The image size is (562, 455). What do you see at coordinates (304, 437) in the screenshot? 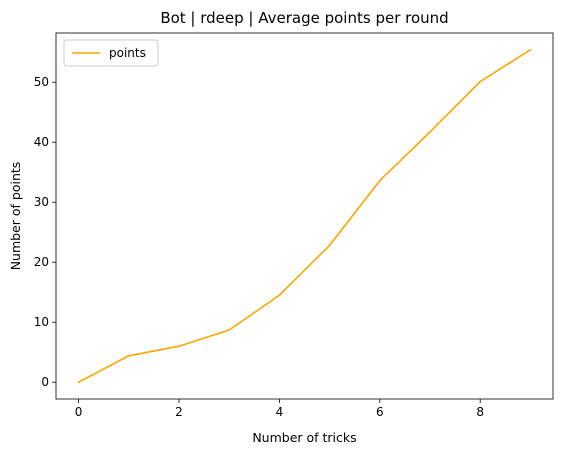
I see `x-axis-label: Number of tricks` at bounding box center [304, 437].